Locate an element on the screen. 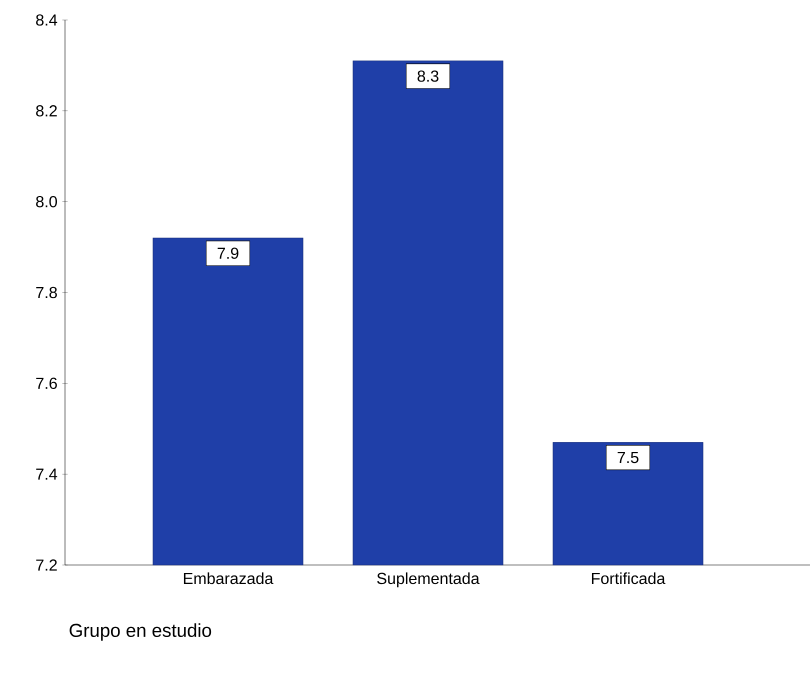 This screenshot has width=810, height=676. y-tick-label: 7.4 is located at coordinates (47, 474).